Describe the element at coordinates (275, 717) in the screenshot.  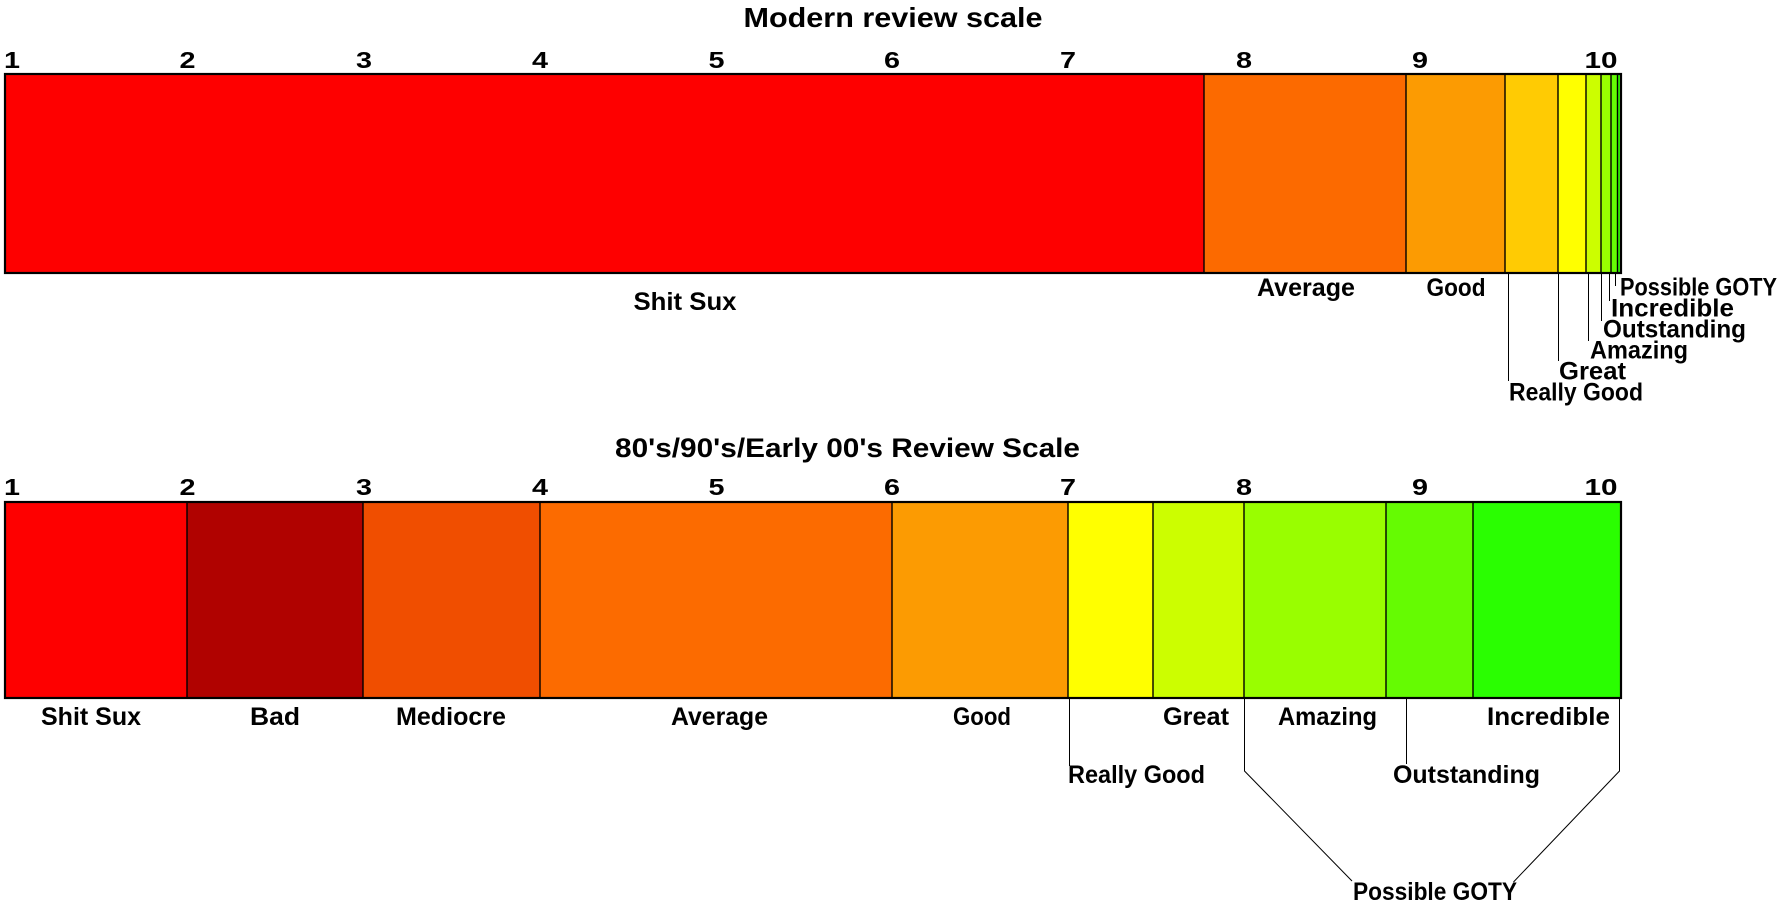
I see `svg-text: Bad` at that location.